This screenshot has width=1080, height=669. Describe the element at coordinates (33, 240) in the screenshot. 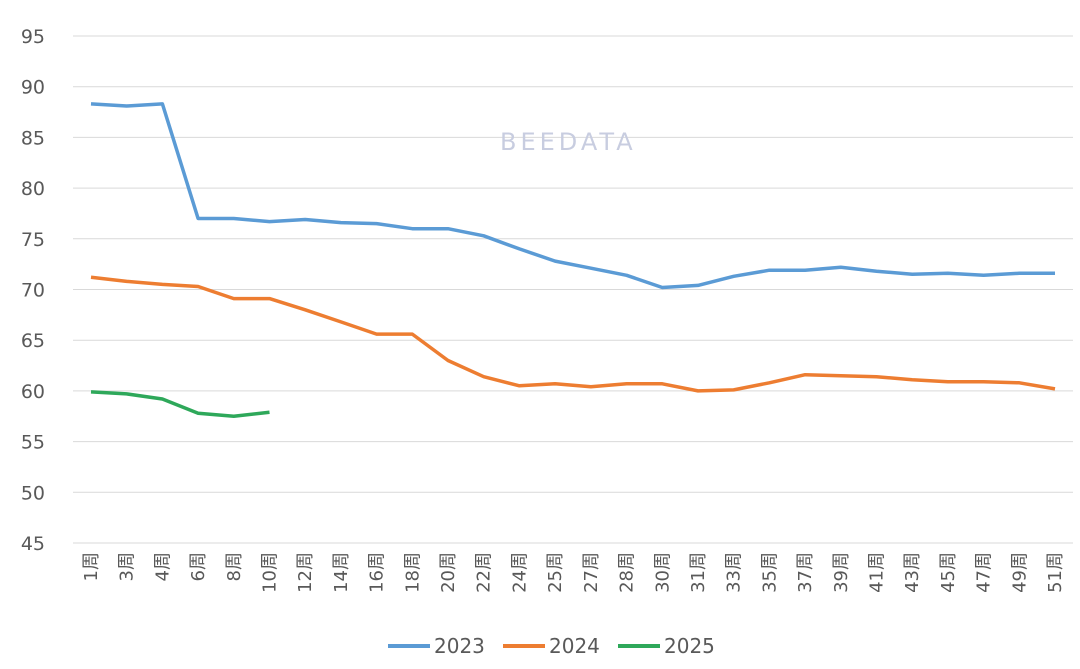

I see `y-tick-label: 75` at that location.